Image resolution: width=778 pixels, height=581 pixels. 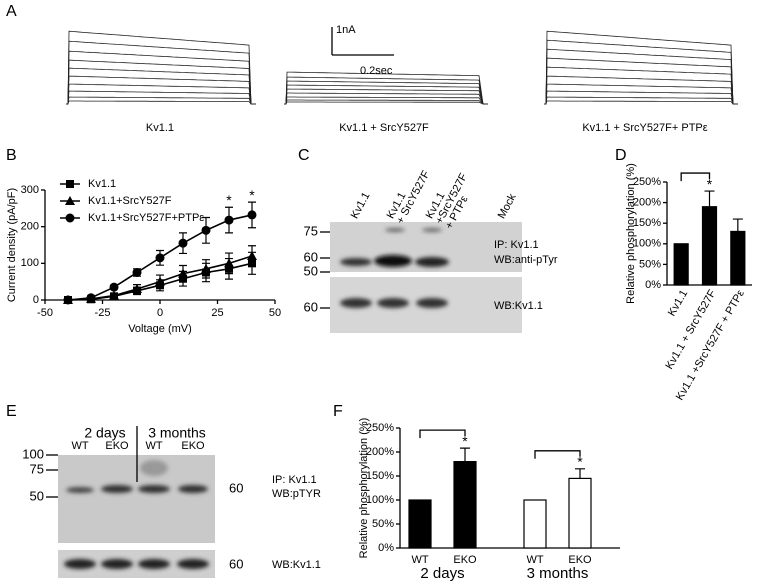 I want to click on lane-label: Mock, so click(x=507, y=205).